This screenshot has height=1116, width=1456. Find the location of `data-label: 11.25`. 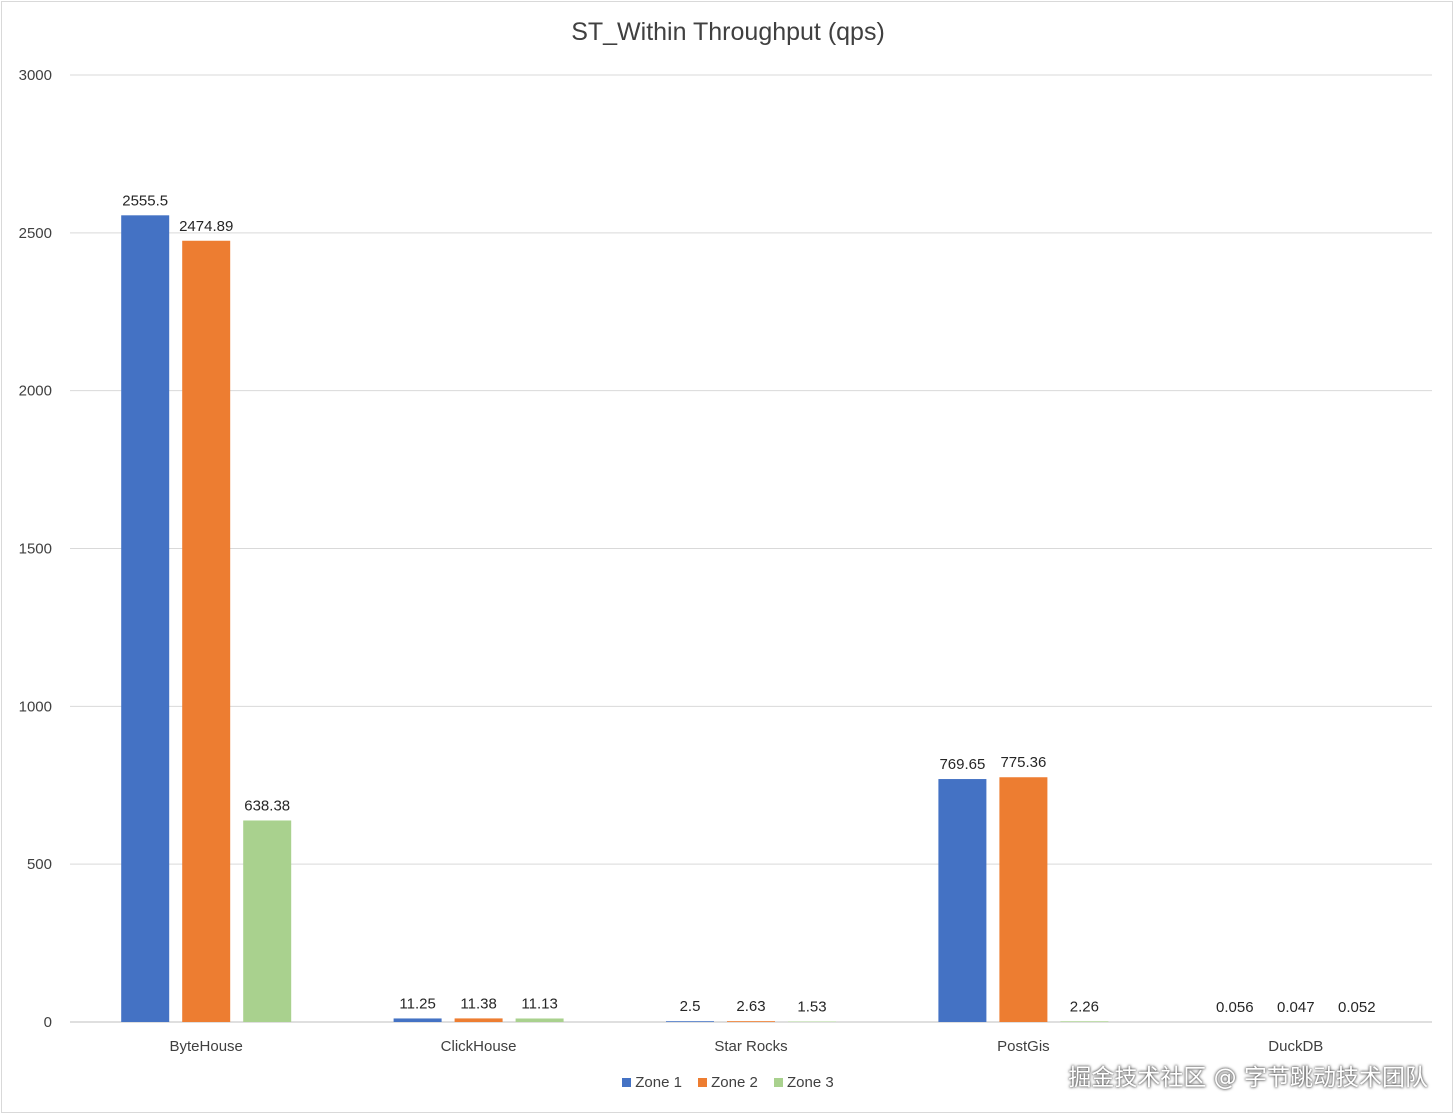

data-label: 11.25 is located at coordinates (417, 1003).